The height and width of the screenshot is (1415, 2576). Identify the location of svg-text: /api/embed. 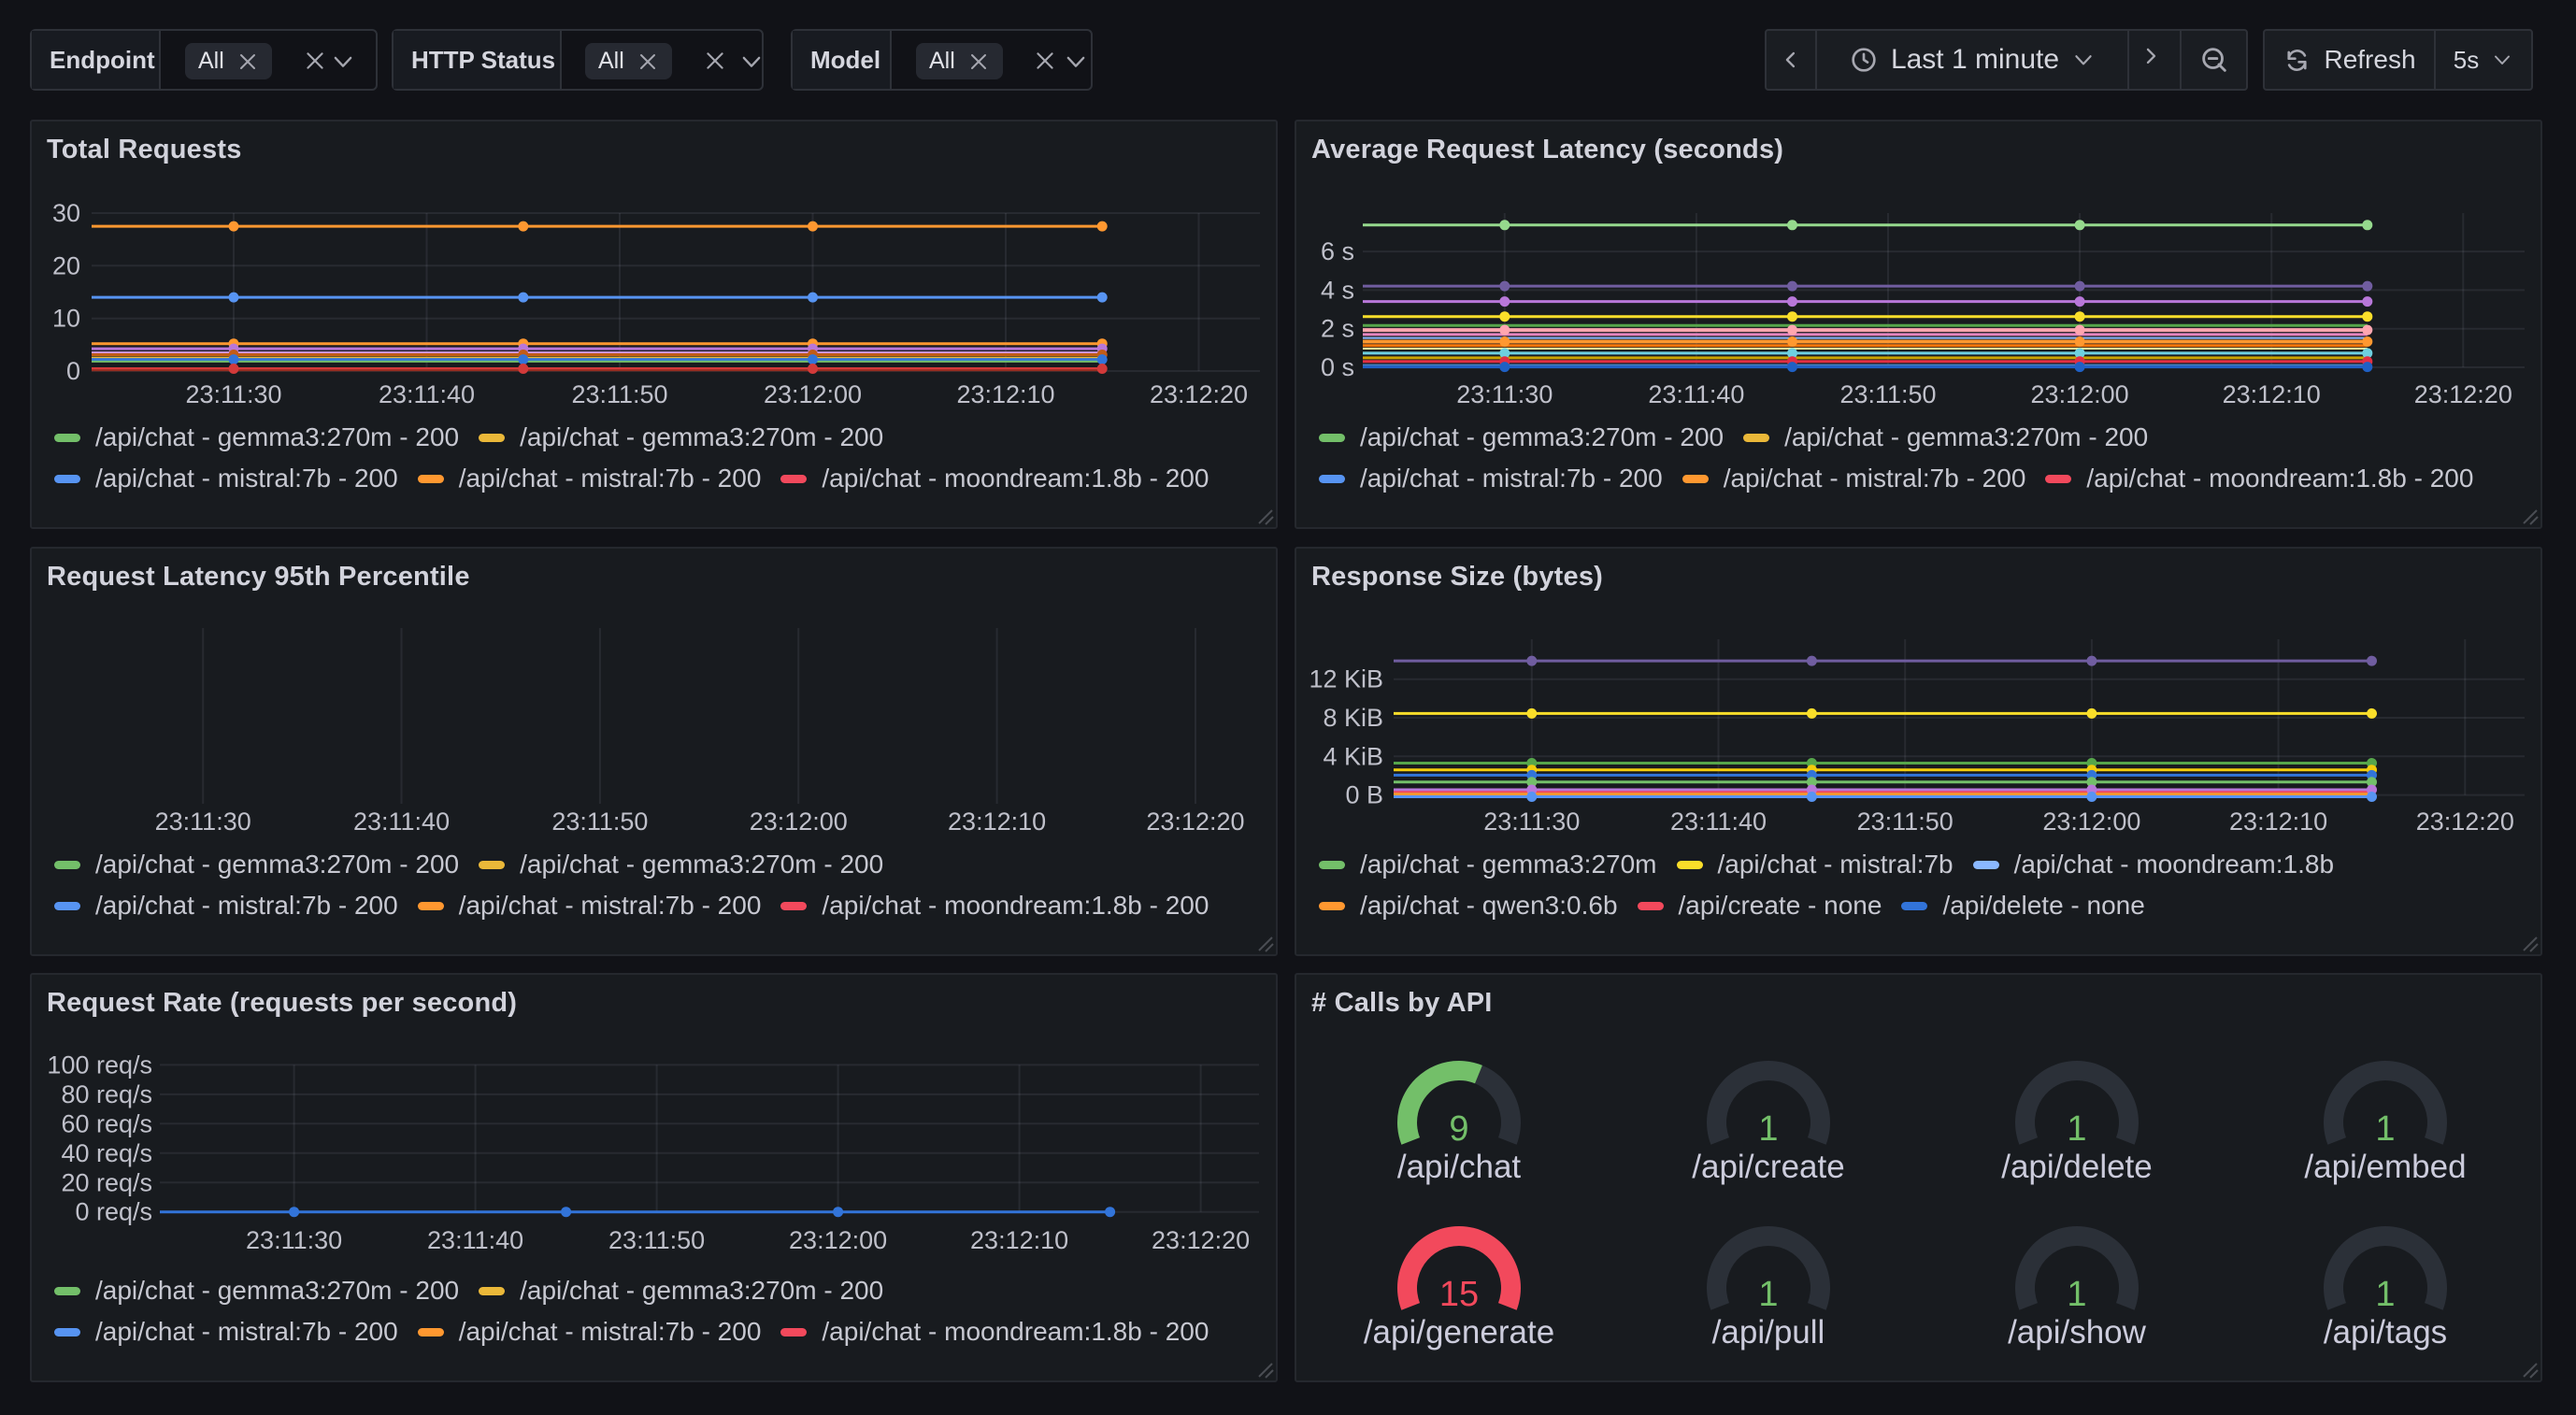
(2385, 1167).